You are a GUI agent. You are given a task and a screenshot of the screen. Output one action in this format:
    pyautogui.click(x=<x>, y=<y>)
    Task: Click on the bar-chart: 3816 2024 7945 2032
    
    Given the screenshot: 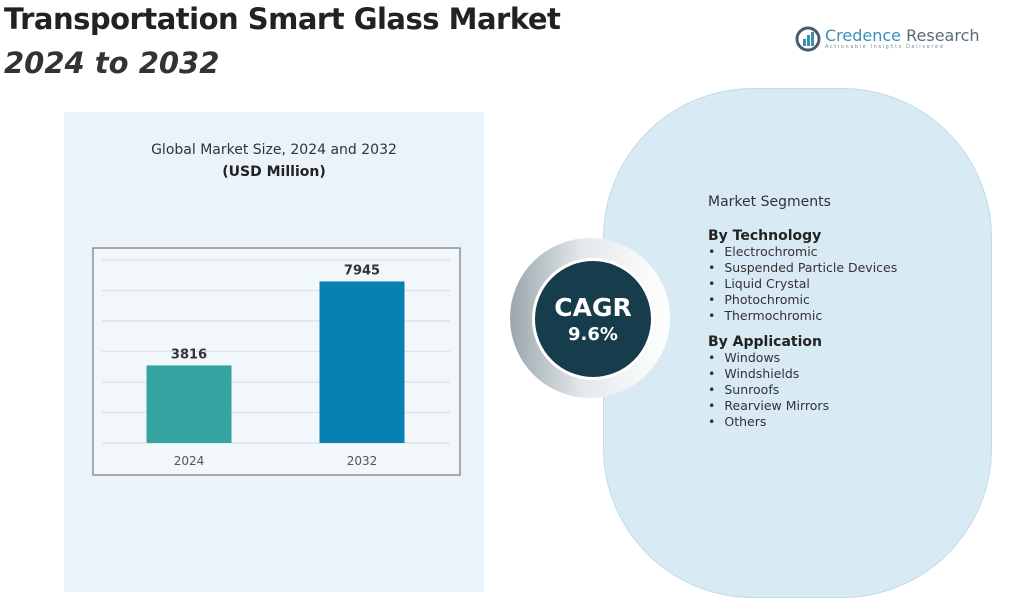 What is the action you would take?
    pyautogui.click(x=276, y=361)
    